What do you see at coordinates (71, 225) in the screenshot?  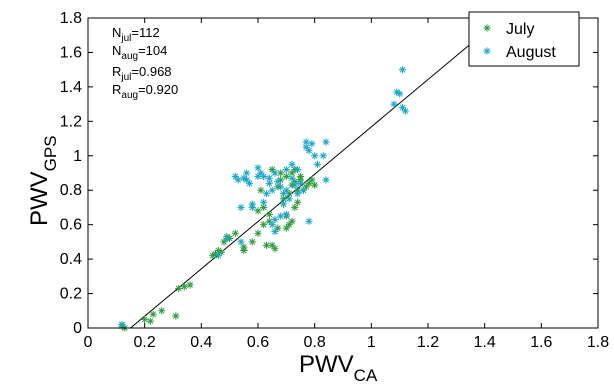 I see `y-tick-label: 0.6` at bounding box center [71, 225].